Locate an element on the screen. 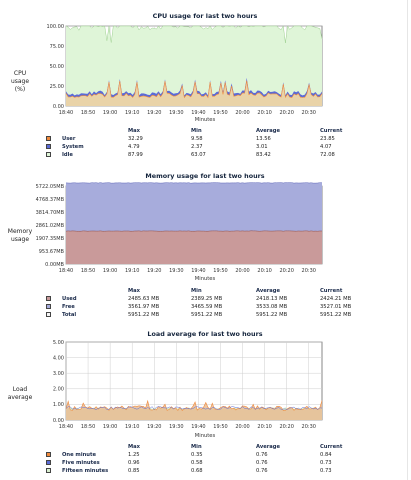  cpu-y-tick-label: 0.00 is located at coordinates (58, 107).